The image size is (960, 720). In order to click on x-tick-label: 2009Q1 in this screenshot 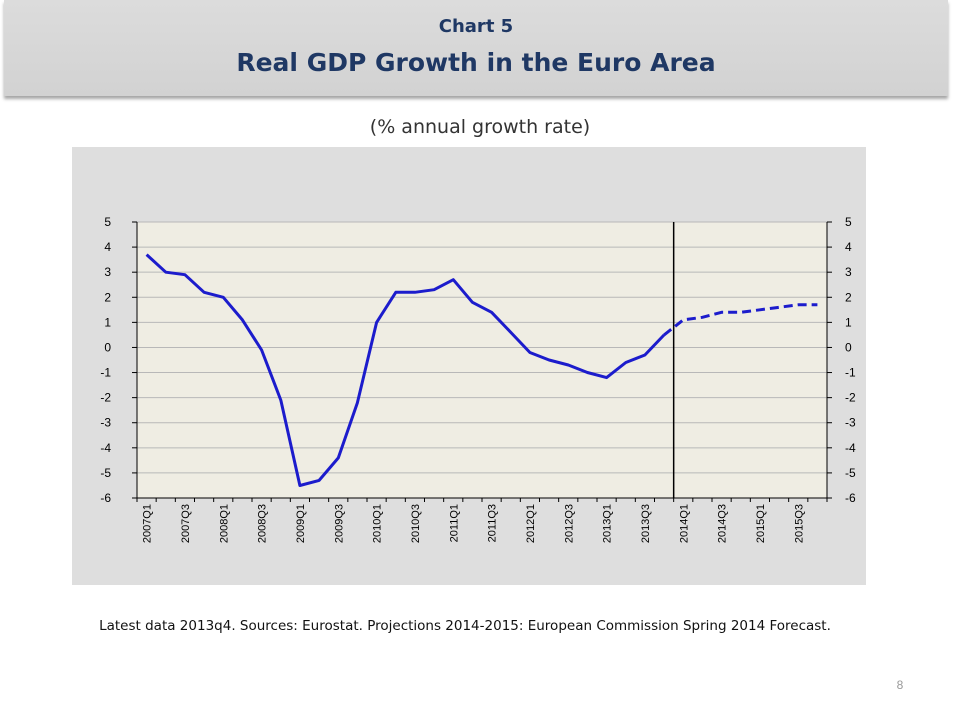, I will do `click(301, 523)`.